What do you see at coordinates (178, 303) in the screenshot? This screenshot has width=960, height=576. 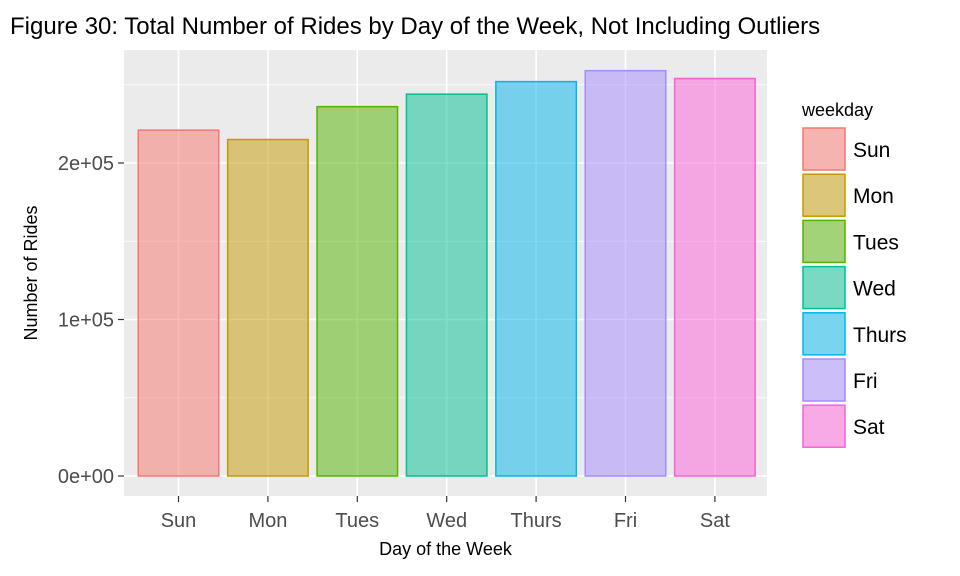 I see `bar-sun` at bounding box center [178, 303].